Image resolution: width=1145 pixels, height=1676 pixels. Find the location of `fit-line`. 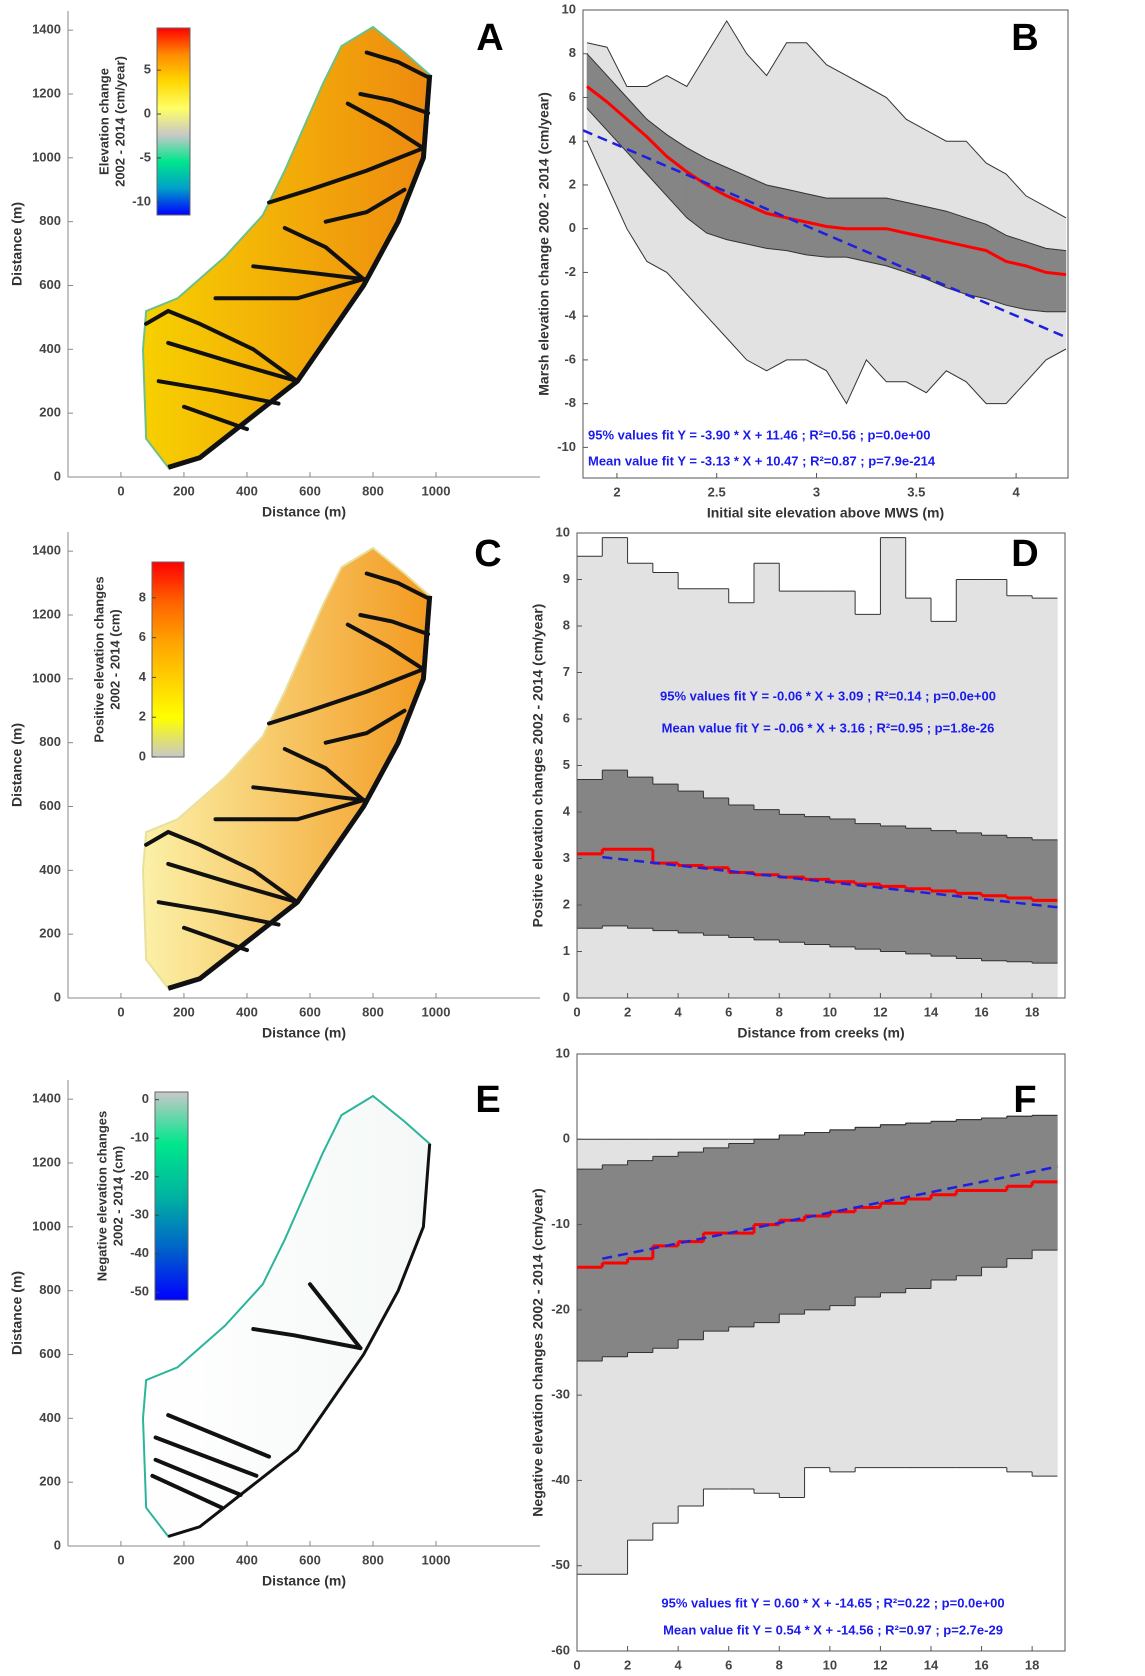

fit-line is located at coordinates (830, 1212).